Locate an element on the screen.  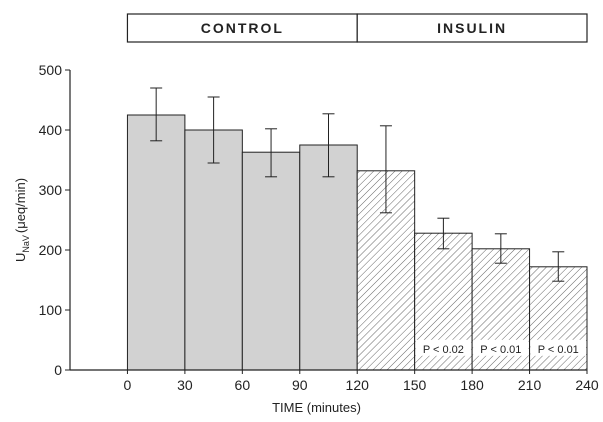
y-tick-label-400: 400 is located at coordinates (51, 130).